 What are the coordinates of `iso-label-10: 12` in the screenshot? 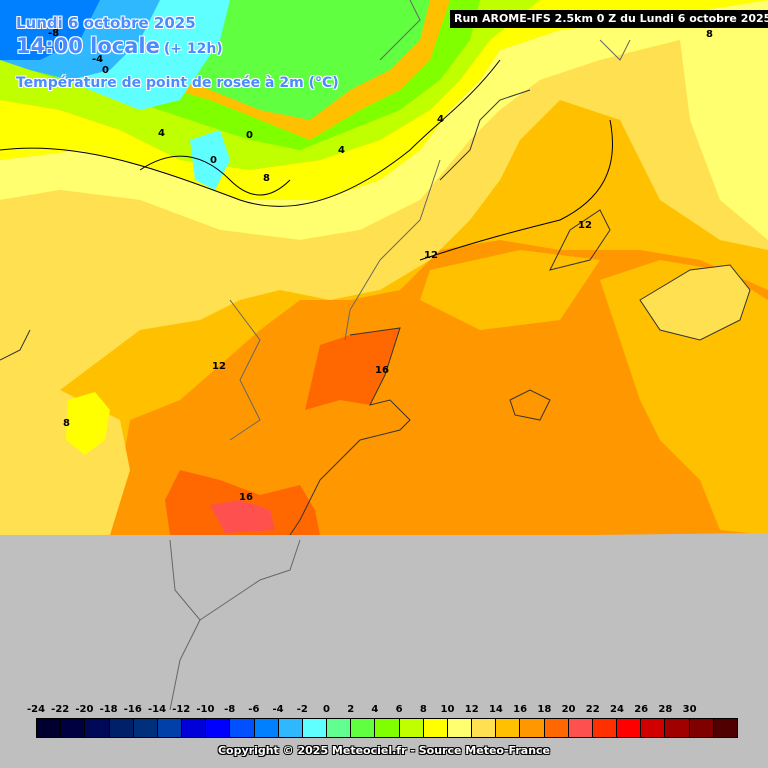 It's located at (585, 225).